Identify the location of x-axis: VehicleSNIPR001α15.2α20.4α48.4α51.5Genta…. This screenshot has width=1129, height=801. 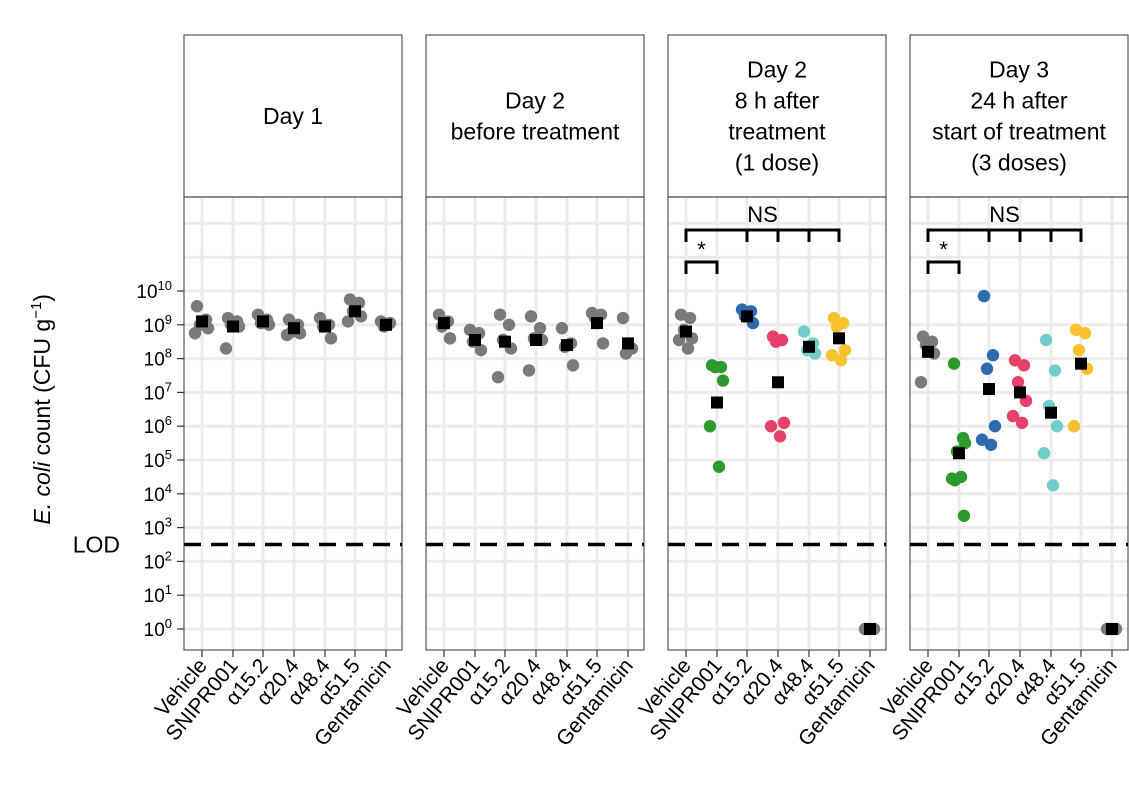
(636, 700).